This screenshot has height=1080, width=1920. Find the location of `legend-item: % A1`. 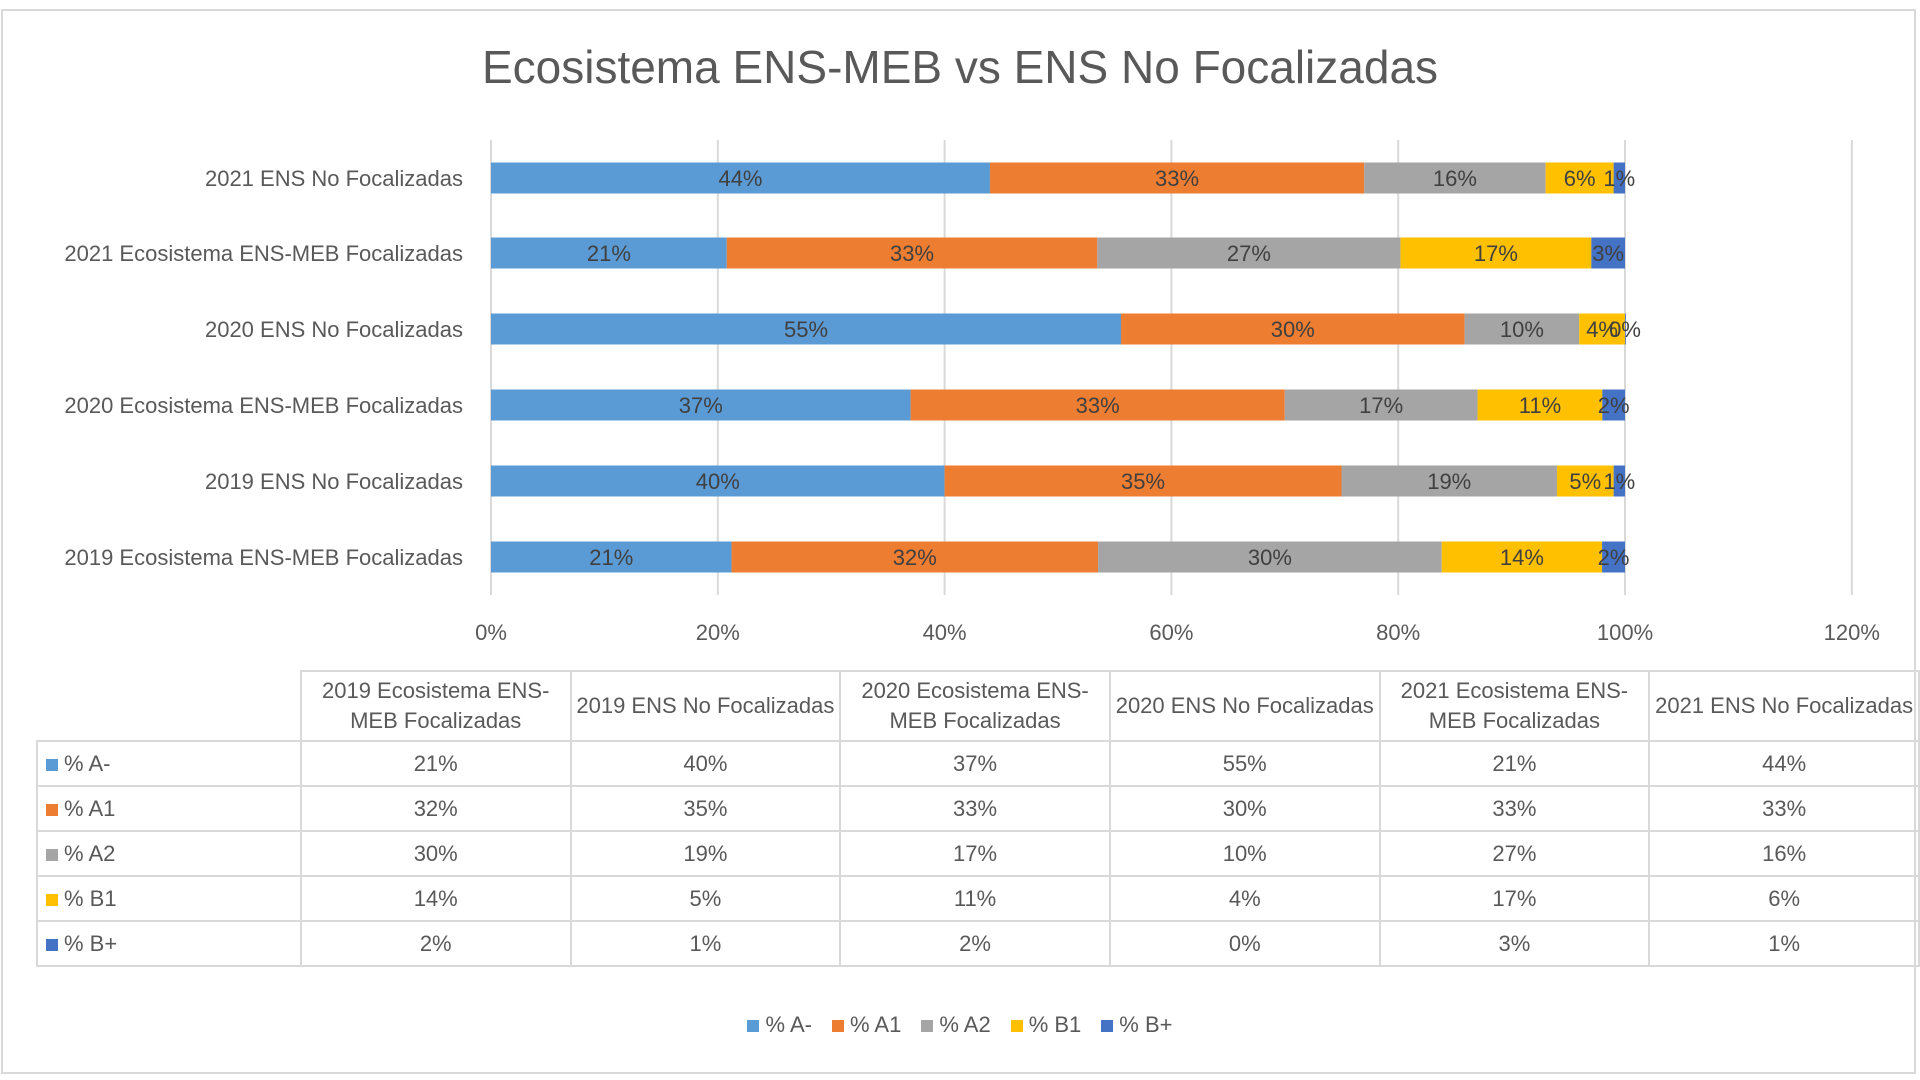

legend-item: % A1 is located at coordinates (866, 1024).